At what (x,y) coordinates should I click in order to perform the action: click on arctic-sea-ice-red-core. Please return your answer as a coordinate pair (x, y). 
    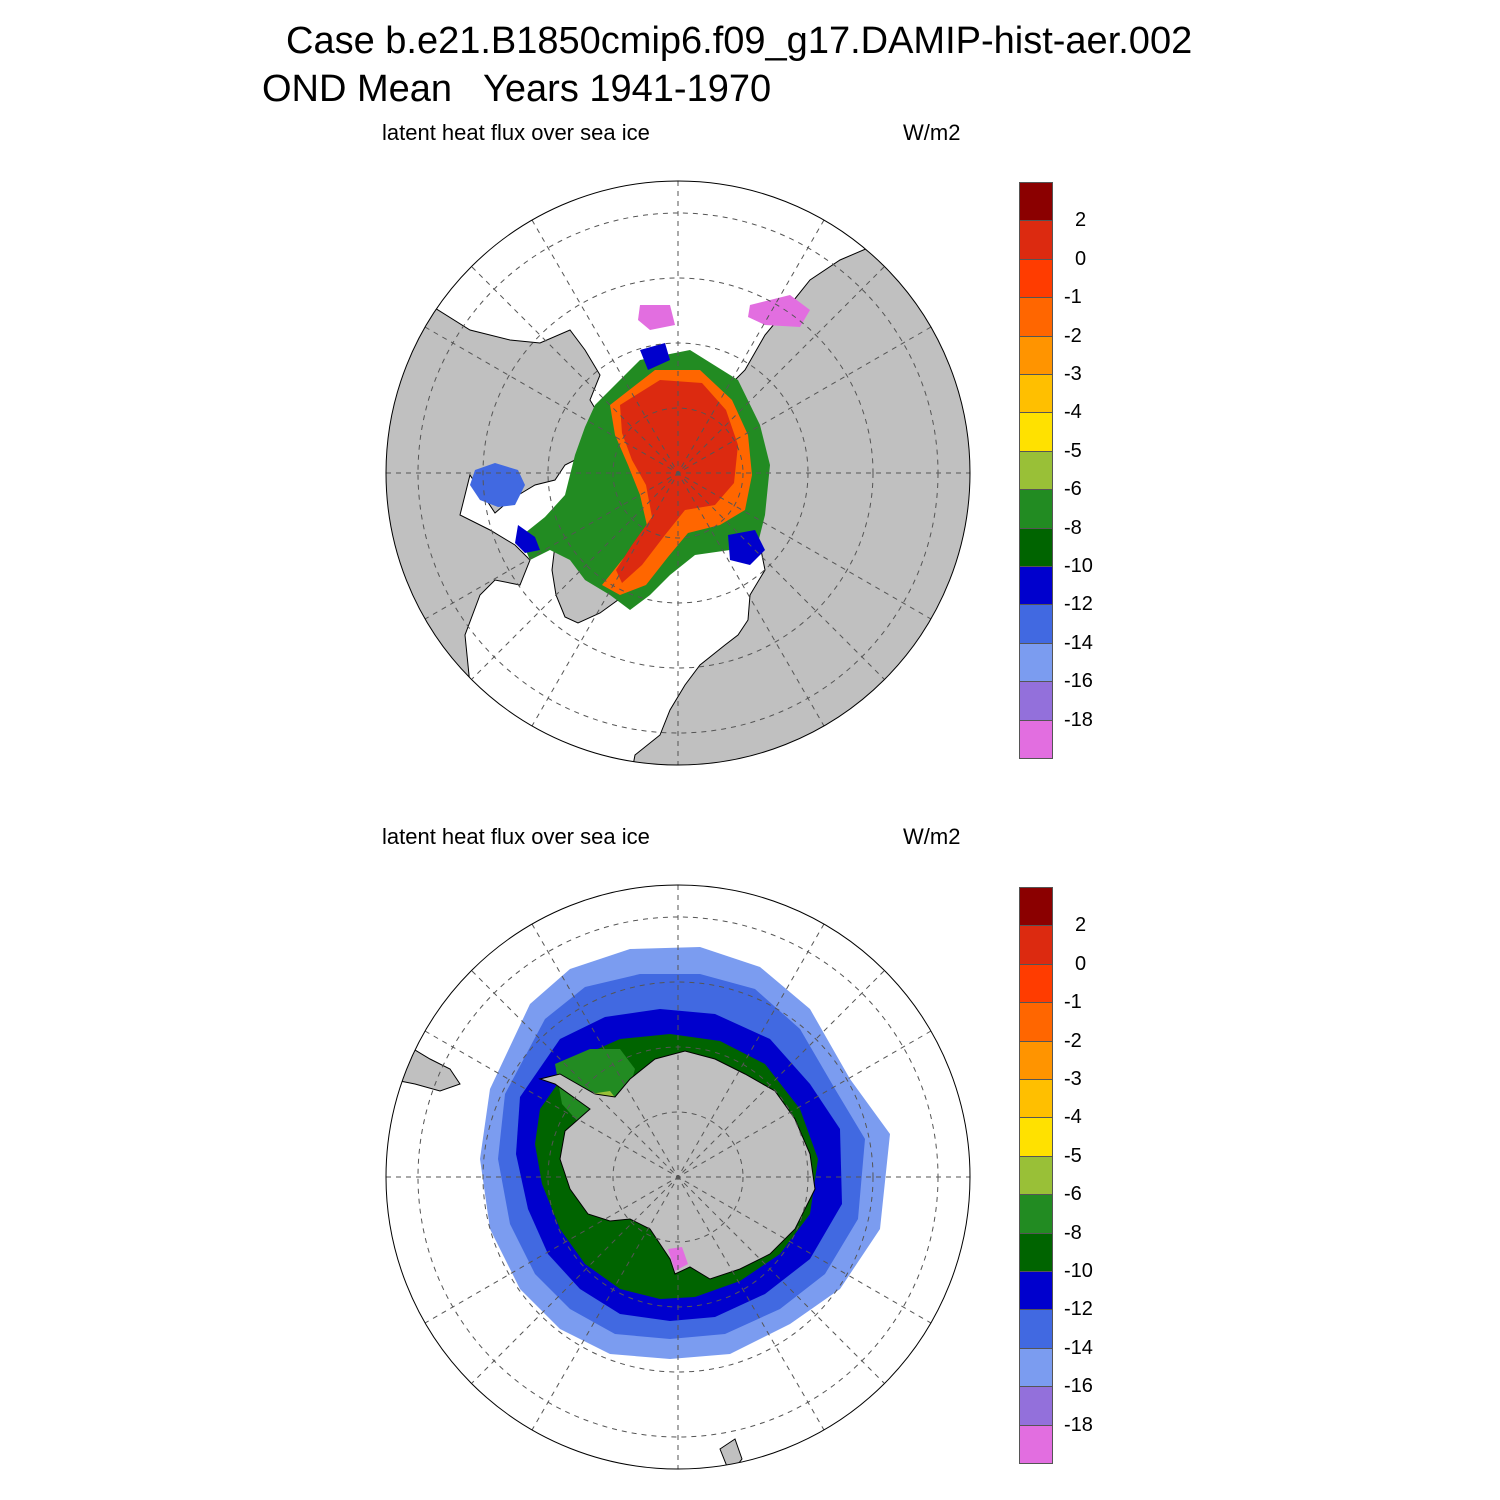
    Looking at the image, I should click on (677, 481).